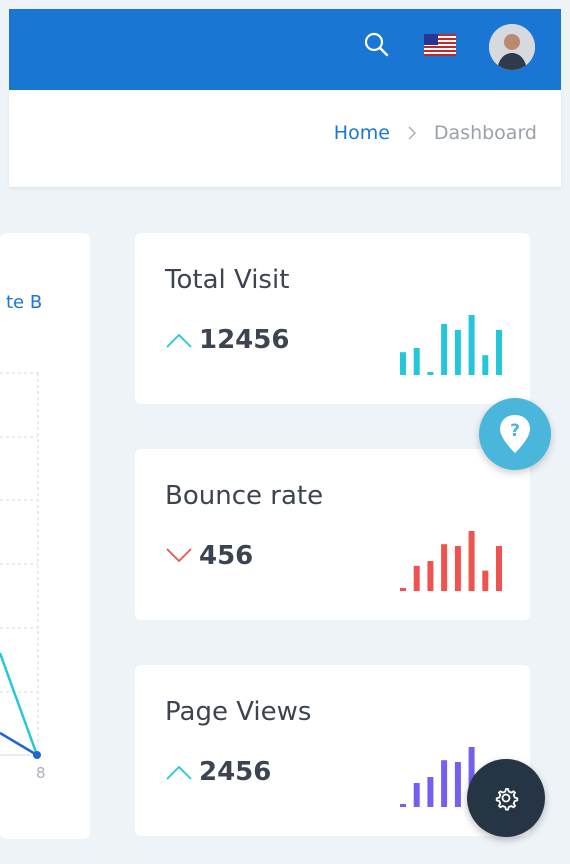  I want to click on stat-value: 12456, so click(227, 340).